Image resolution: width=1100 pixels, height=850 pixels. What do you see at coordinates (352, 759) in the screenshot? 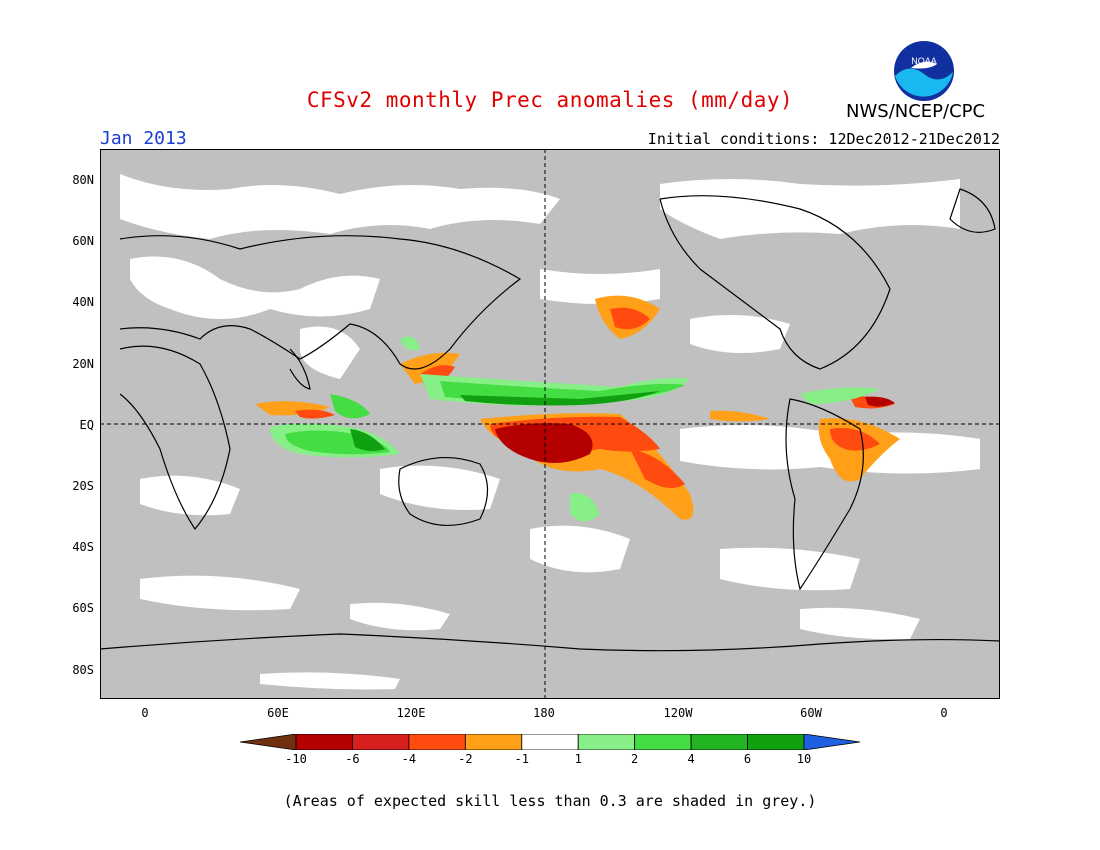
I see `colorbar-label: -6` at bounding box center [352, 759].